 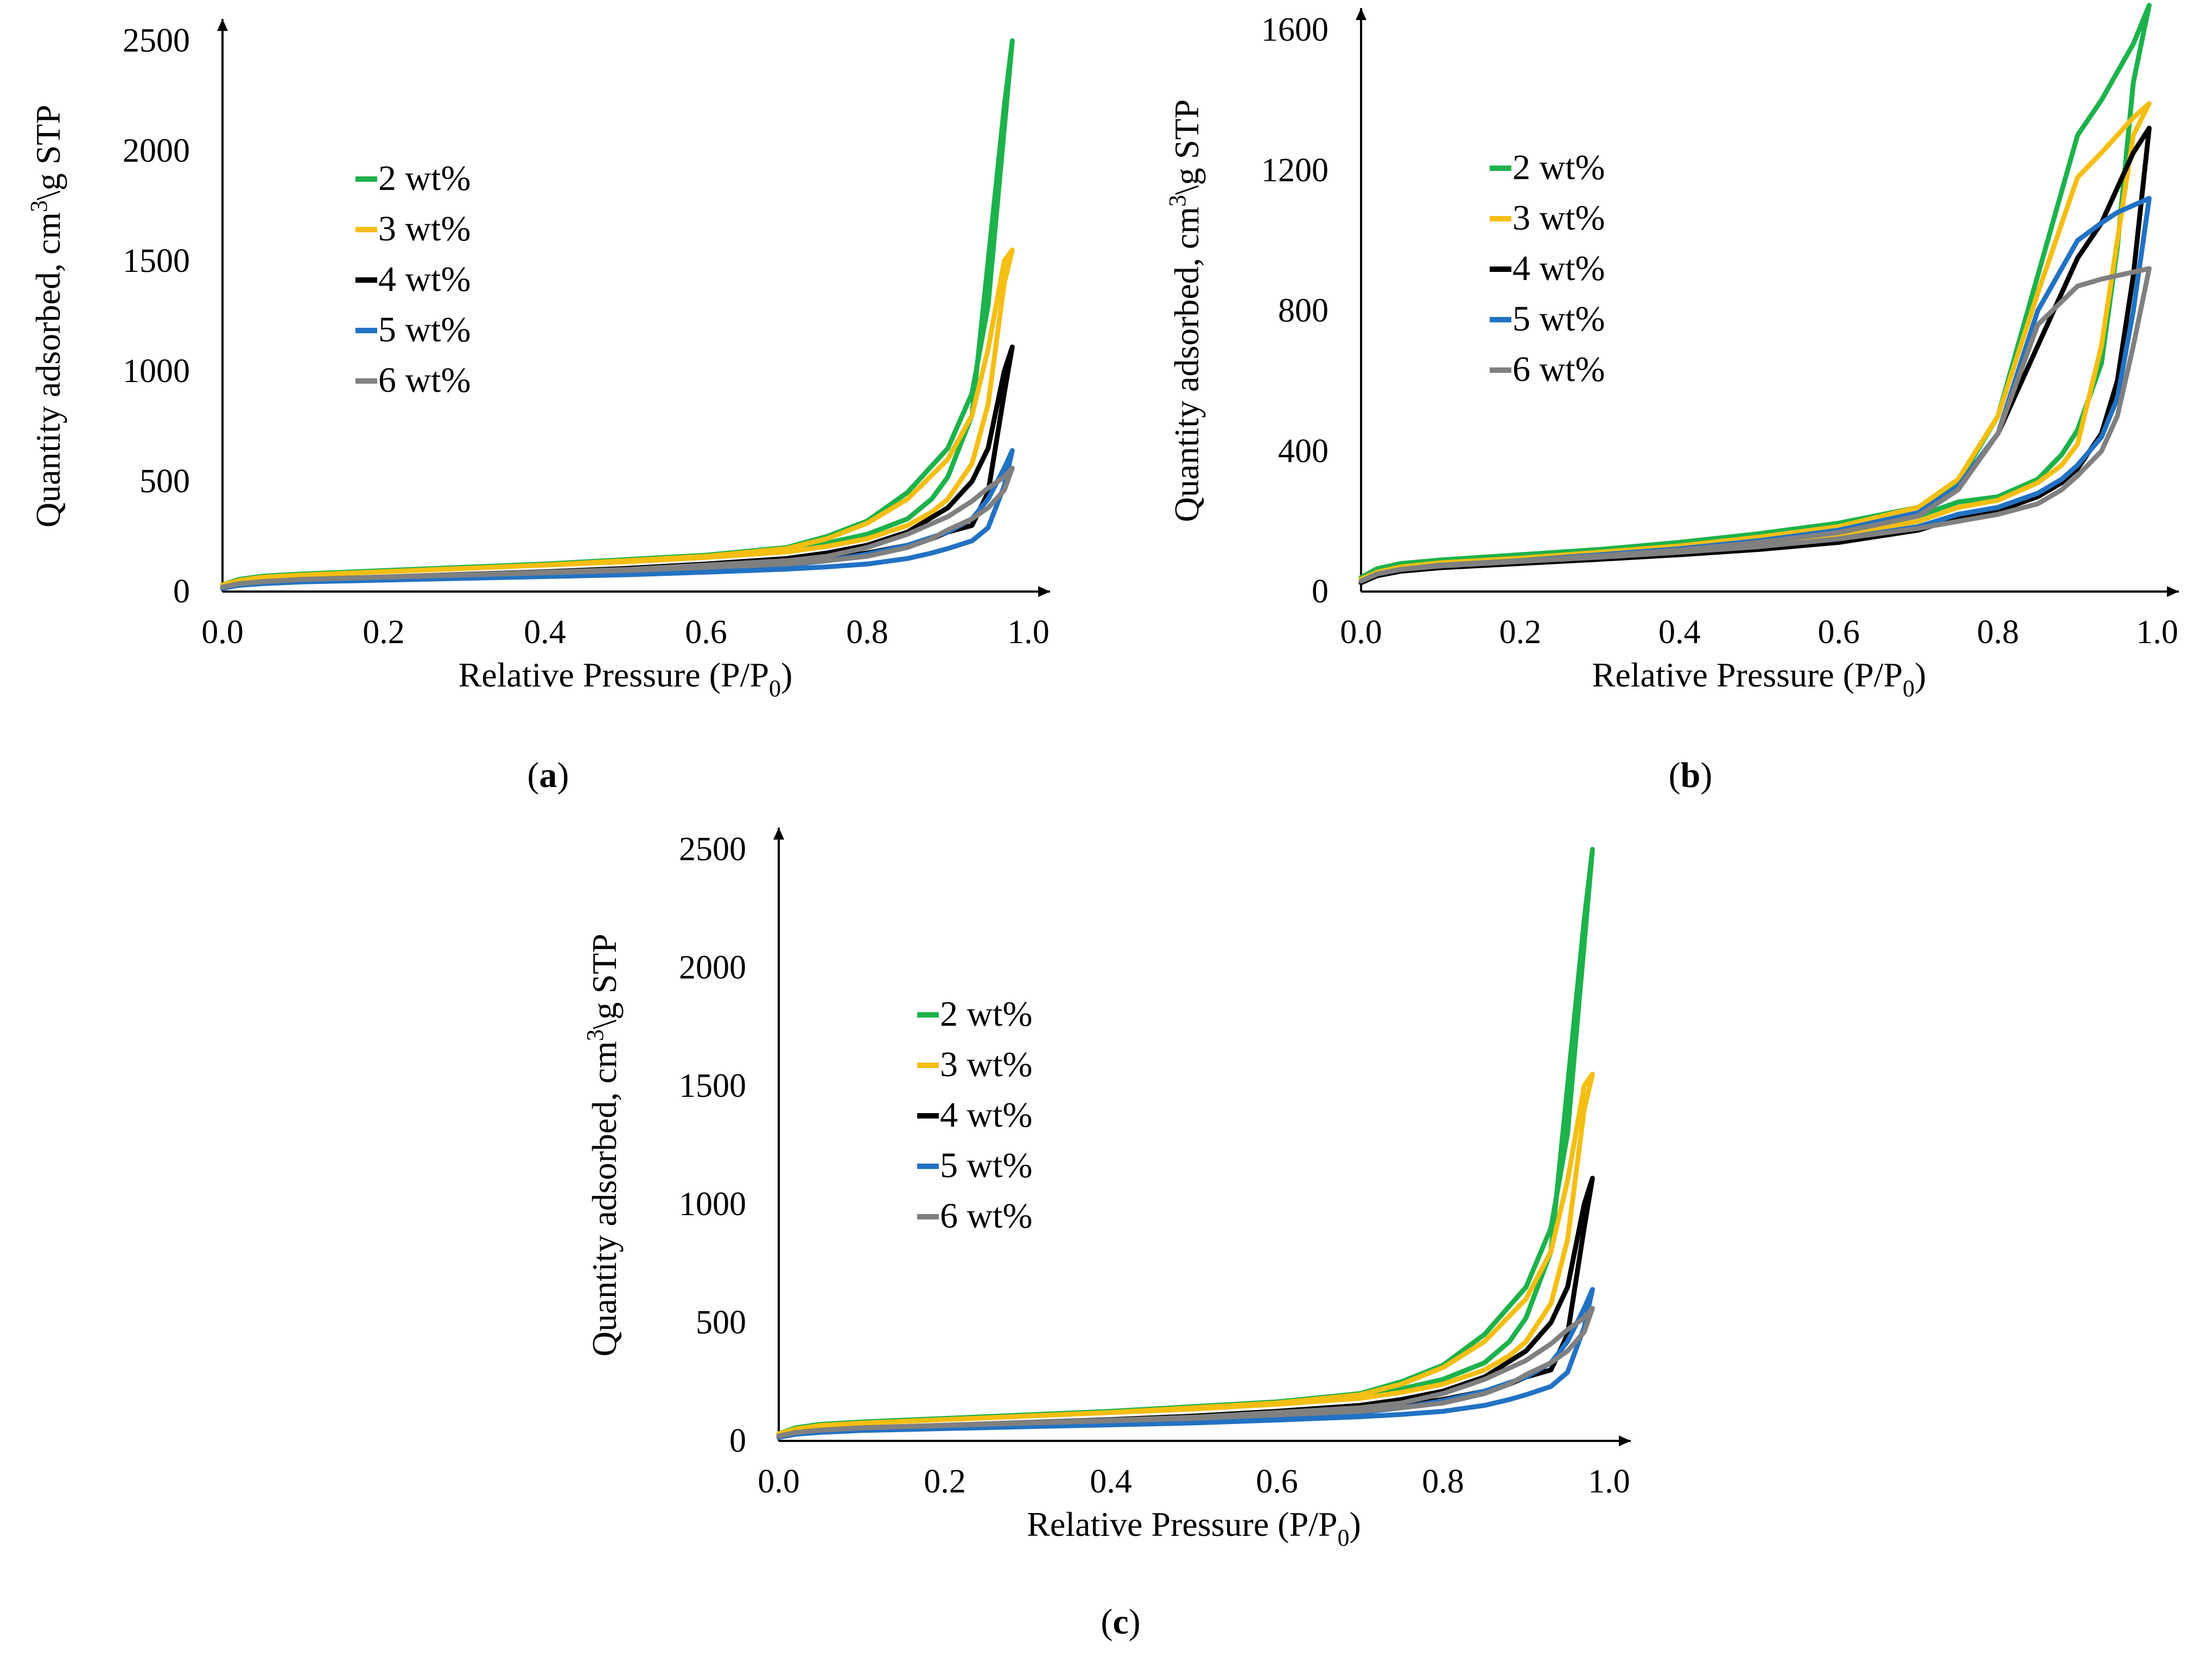 I want to click on panel-label: (b), so click(x=1691, y=775).